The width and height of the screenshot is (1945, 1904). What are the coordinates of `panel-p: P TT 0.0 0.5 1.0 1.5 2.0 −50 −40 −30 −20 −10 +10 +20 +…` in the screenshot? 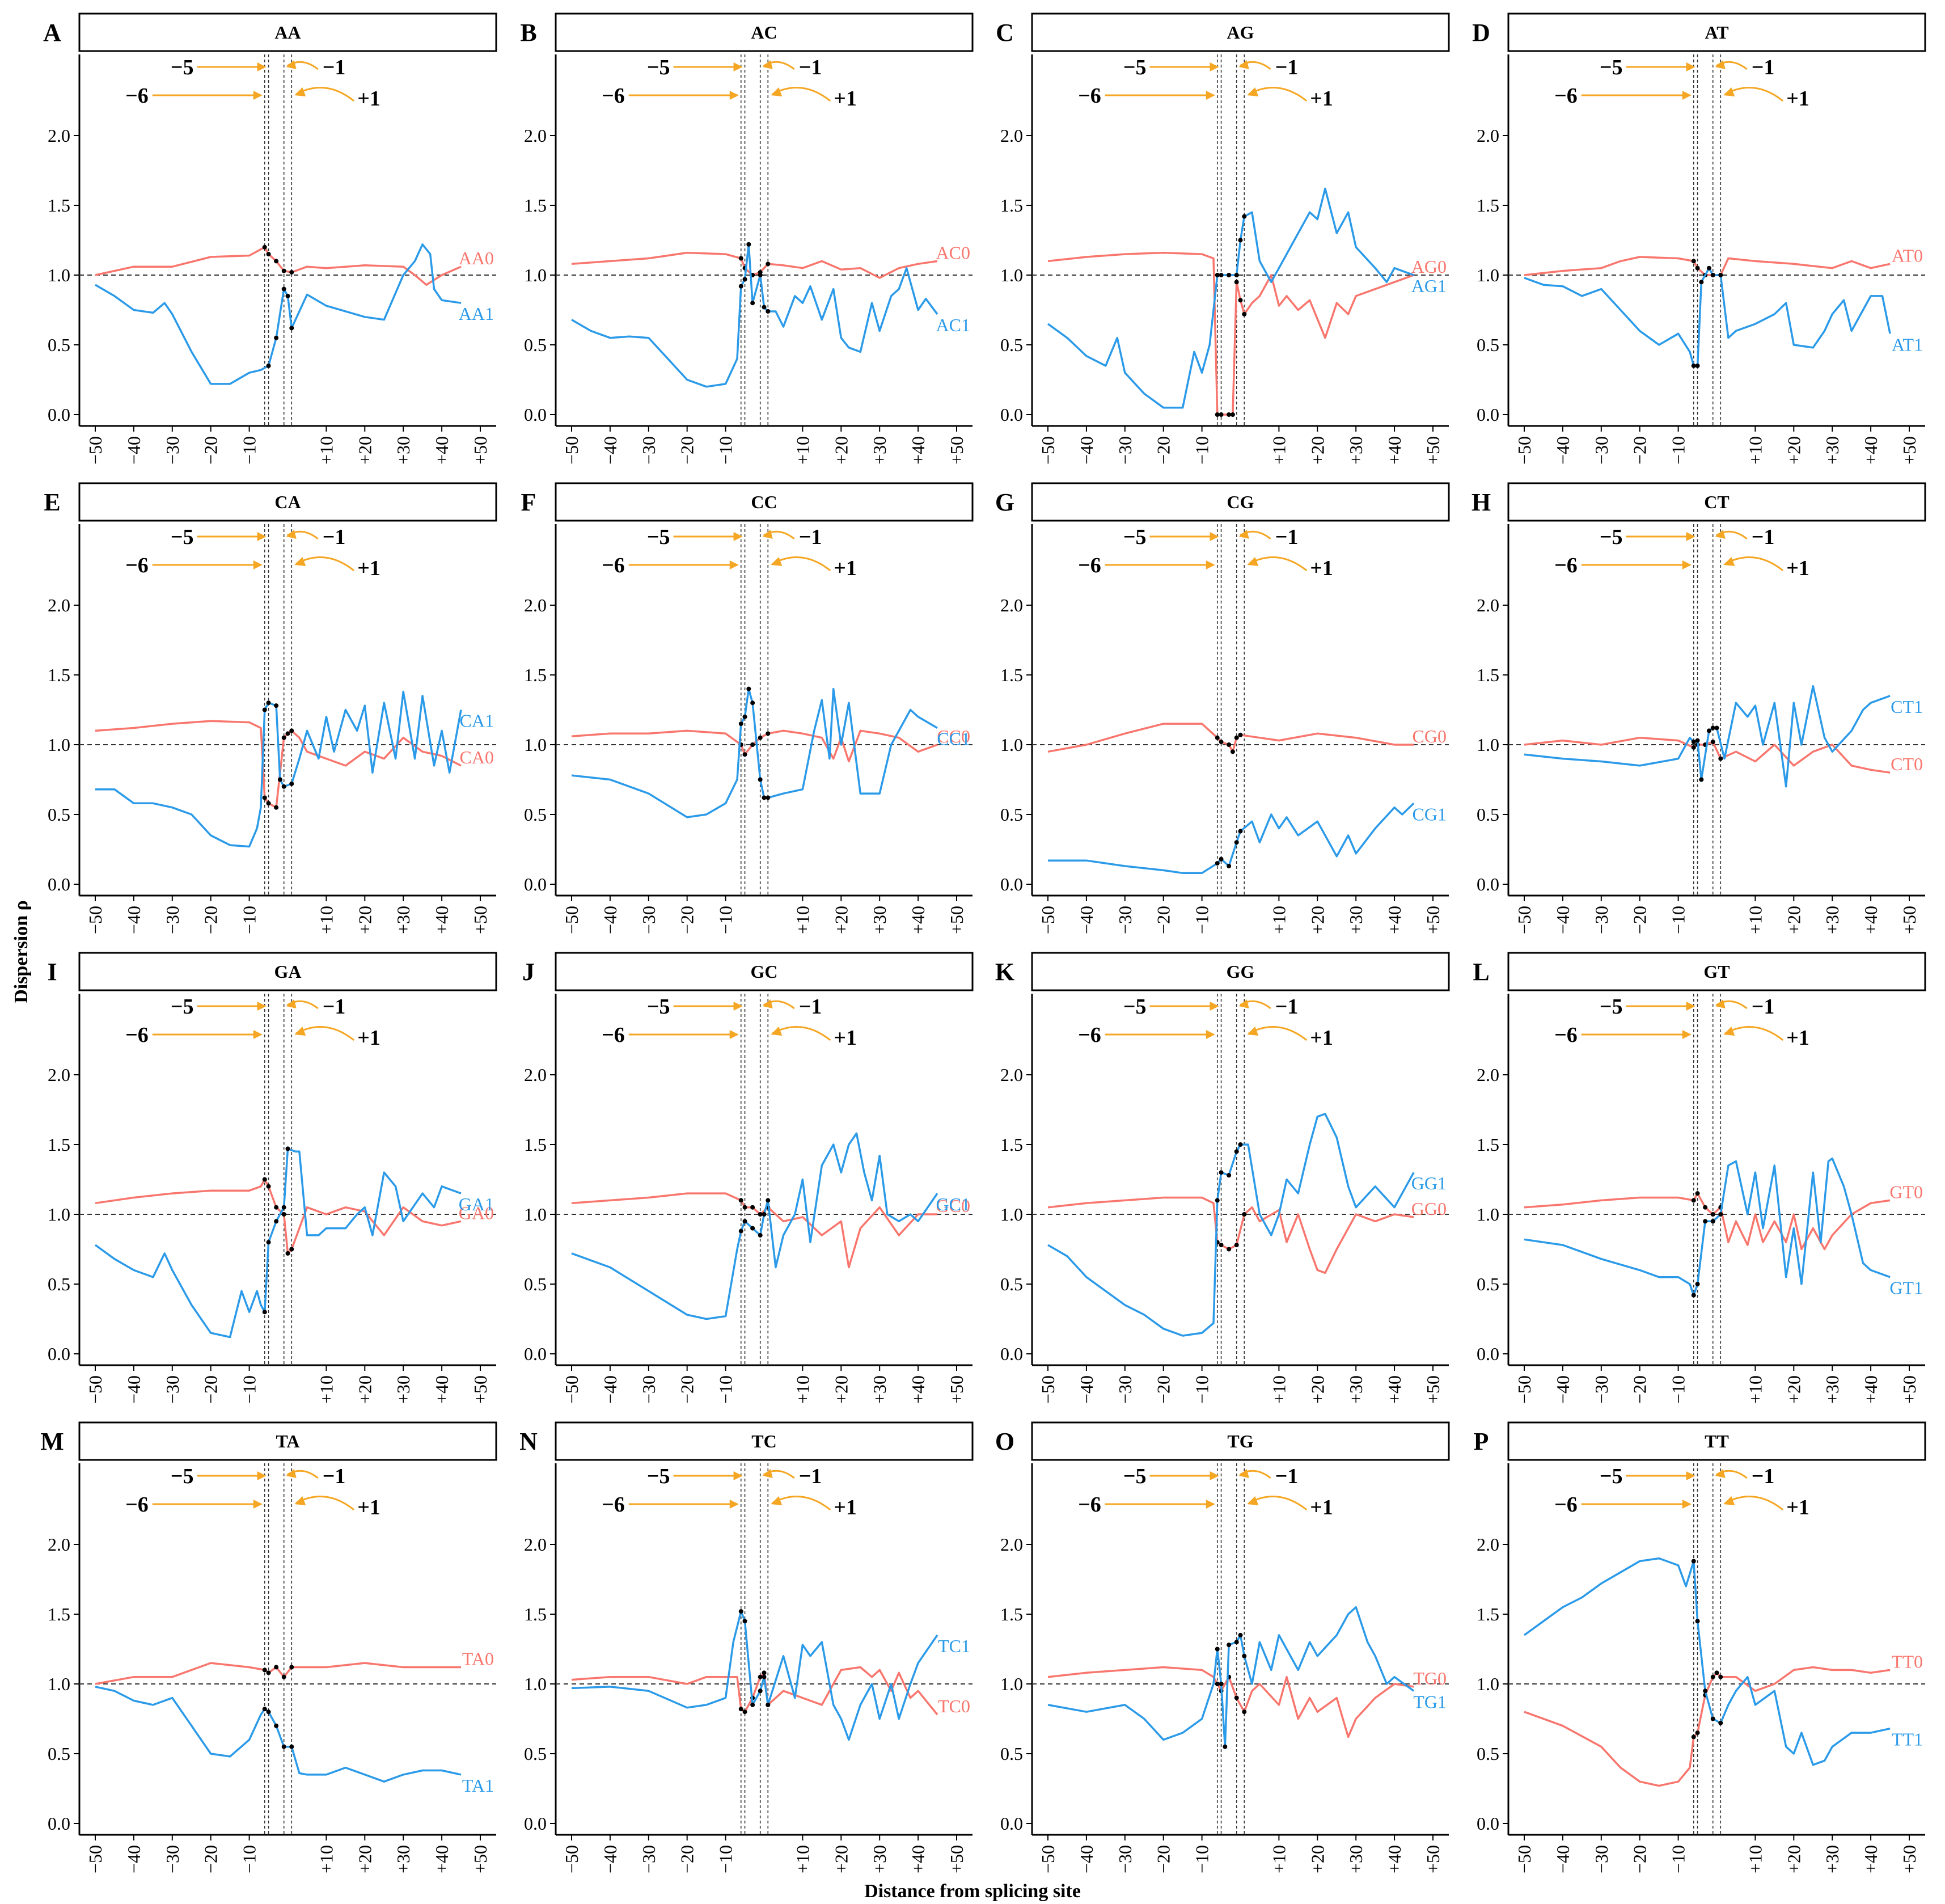 It's located at (1700, 1647).